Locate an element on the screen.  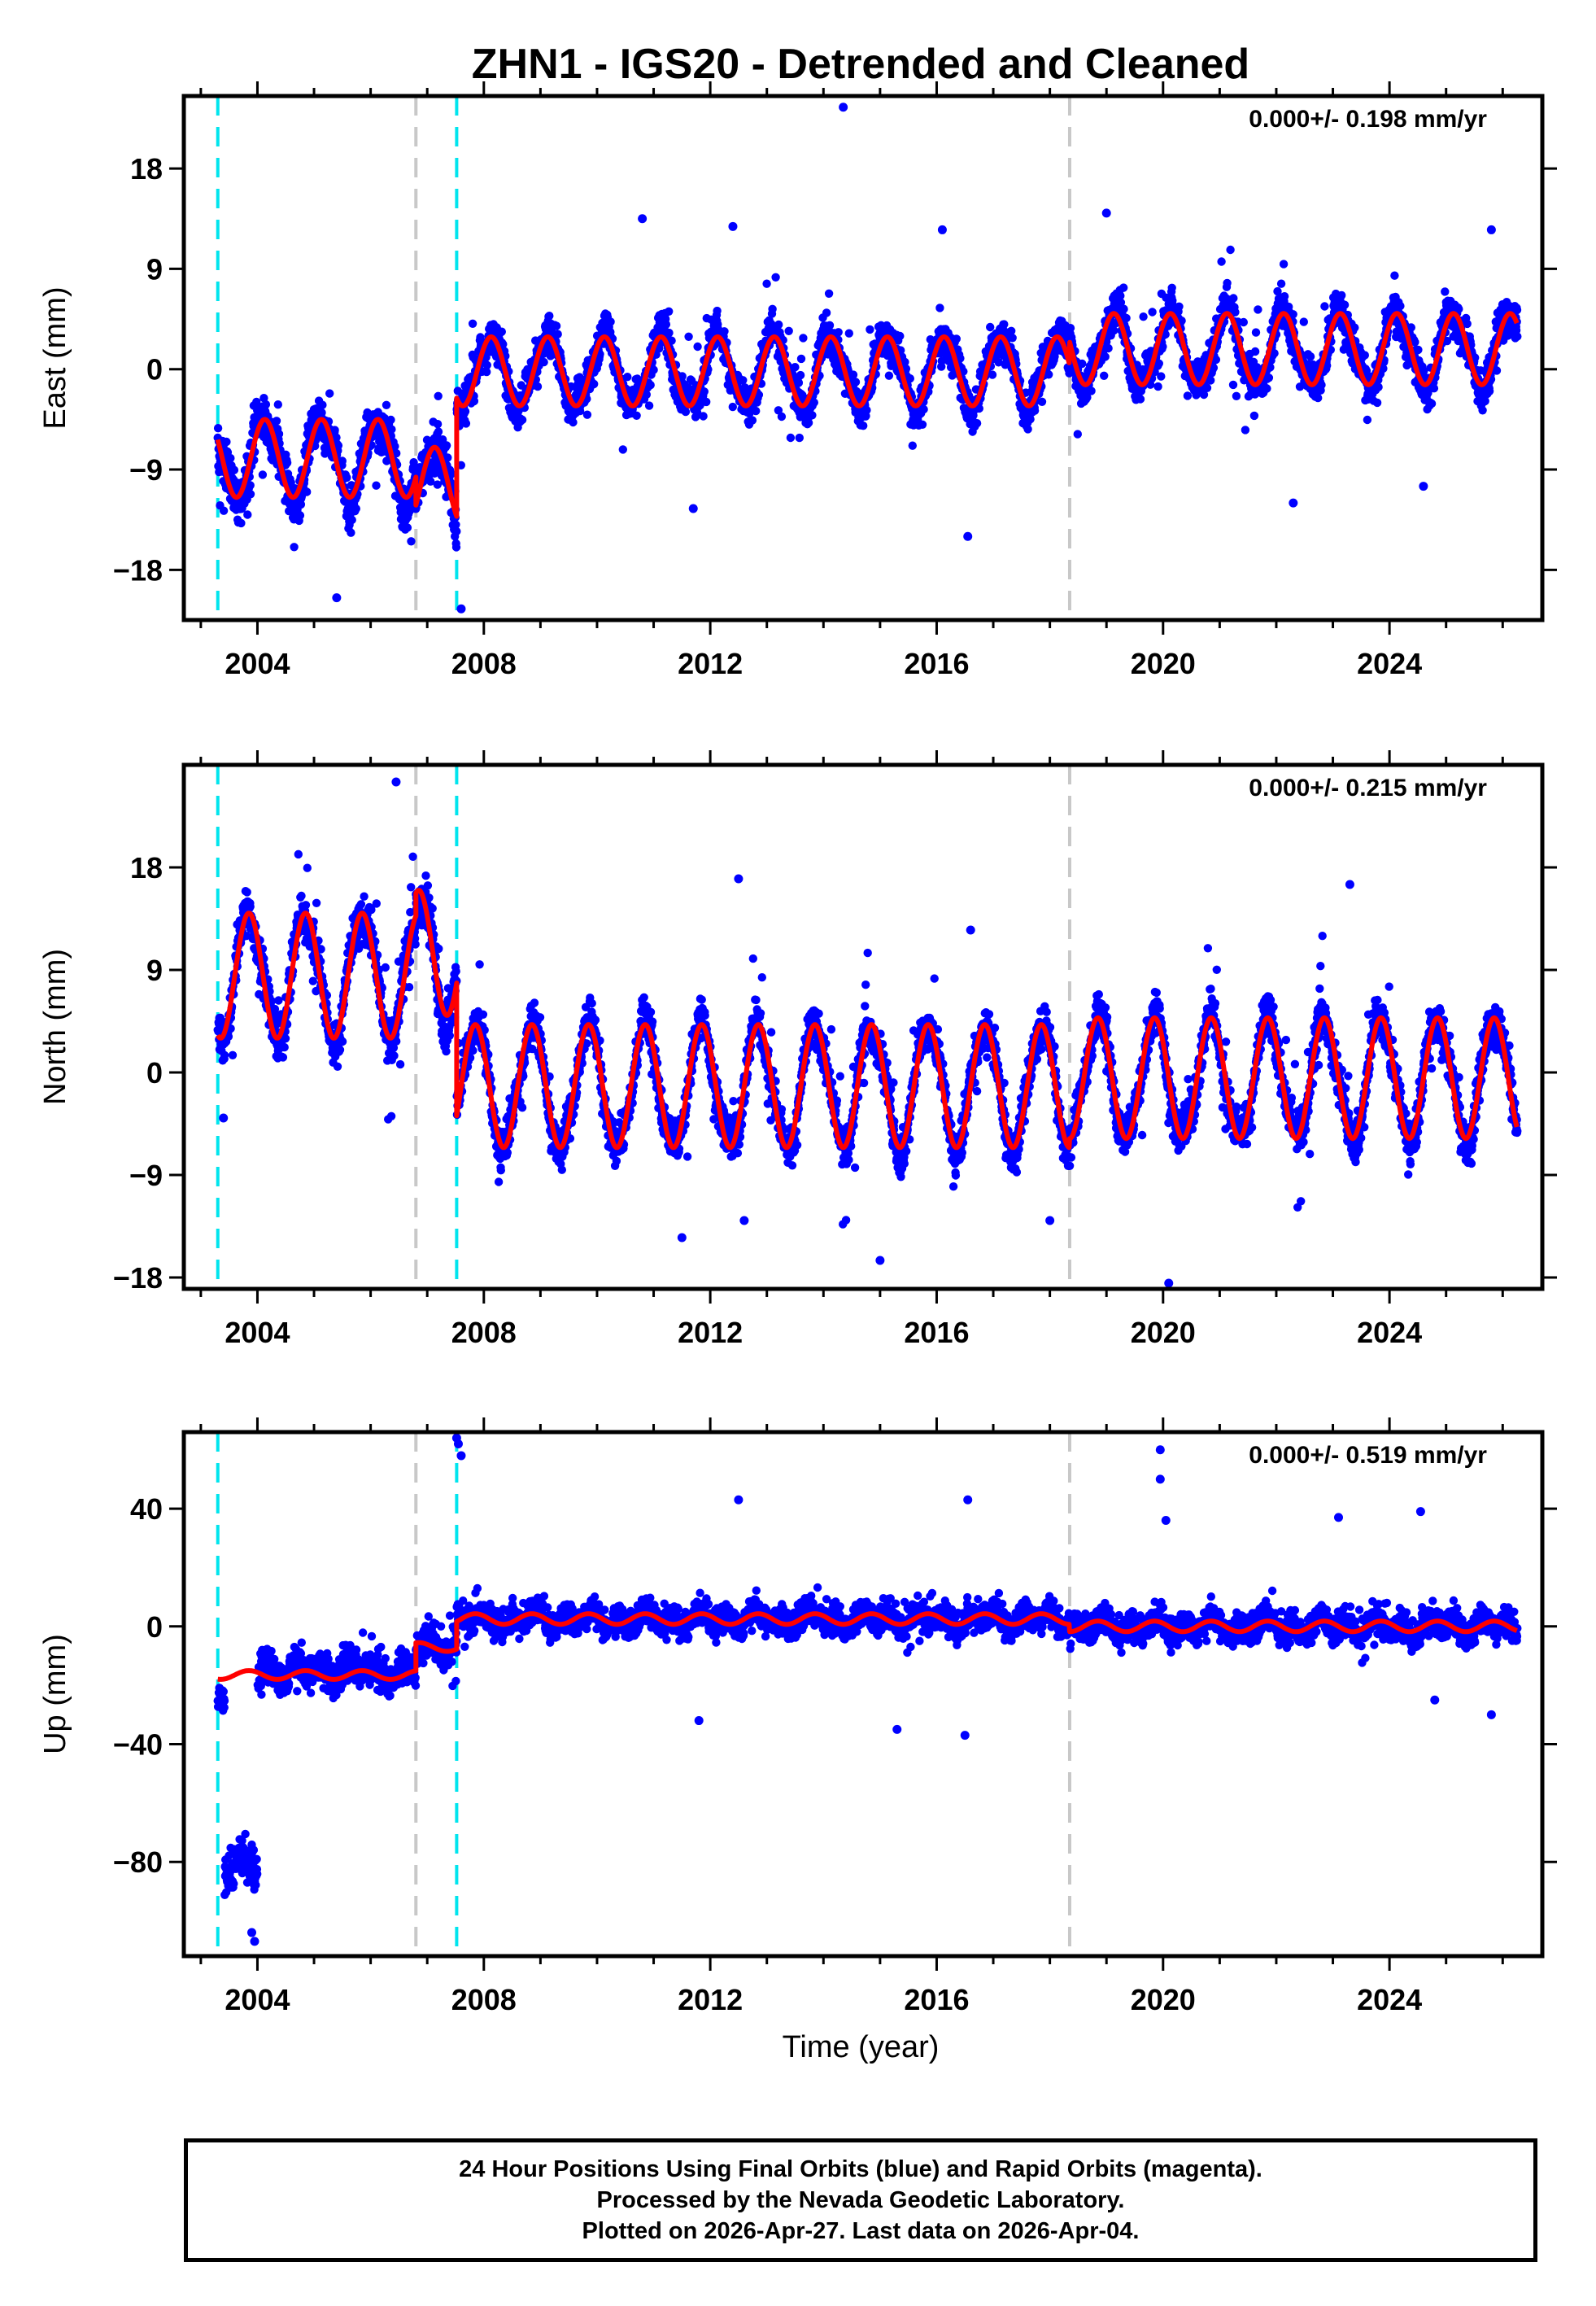
east-x-tick-label: 2004 is located at coordinates (257, 663).